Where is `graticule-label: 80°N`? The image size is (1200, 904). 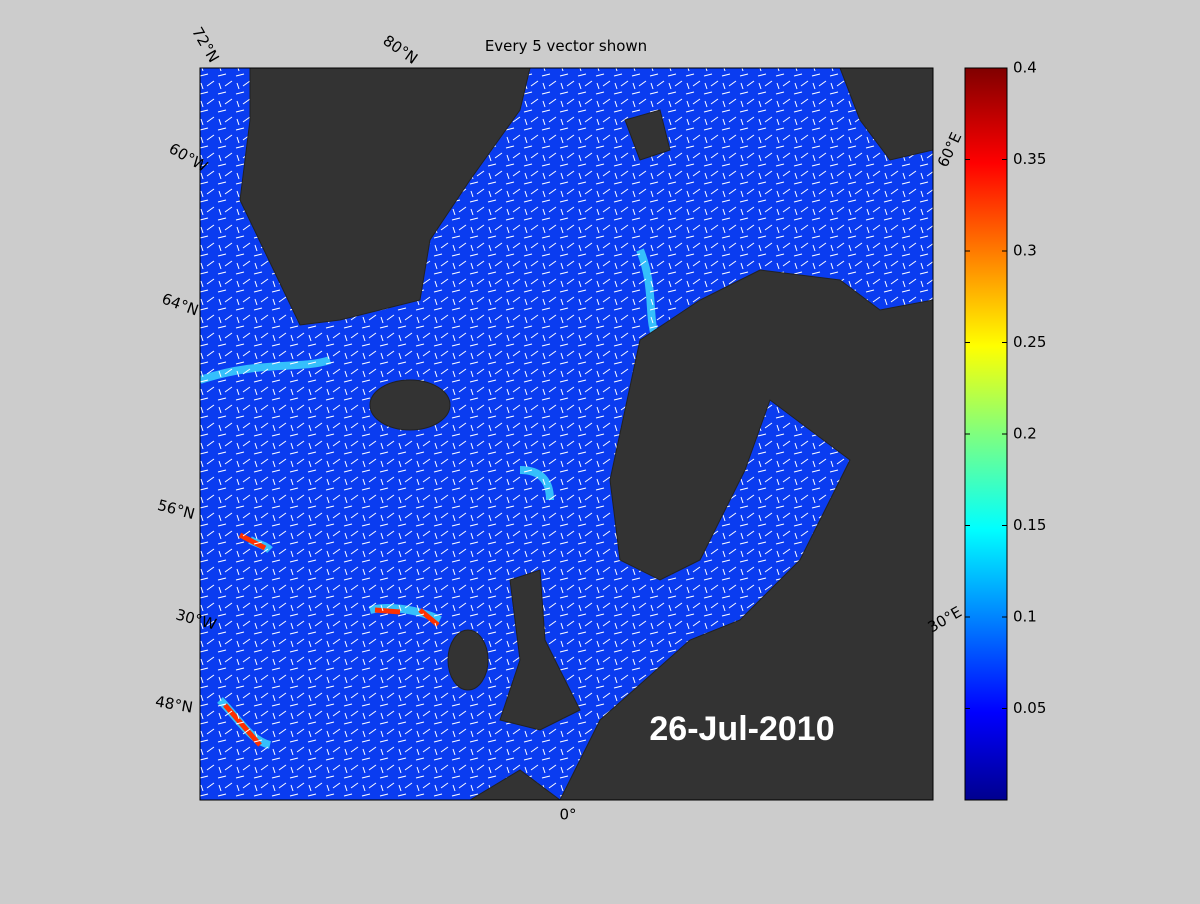 graticule-label: 80°N is located at coordinates (400, 49).